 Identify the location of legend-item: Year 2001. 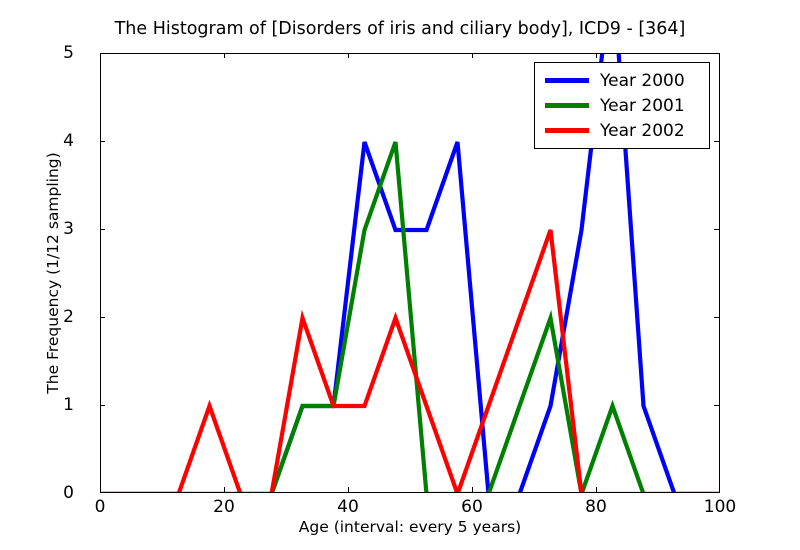
(622, 105).